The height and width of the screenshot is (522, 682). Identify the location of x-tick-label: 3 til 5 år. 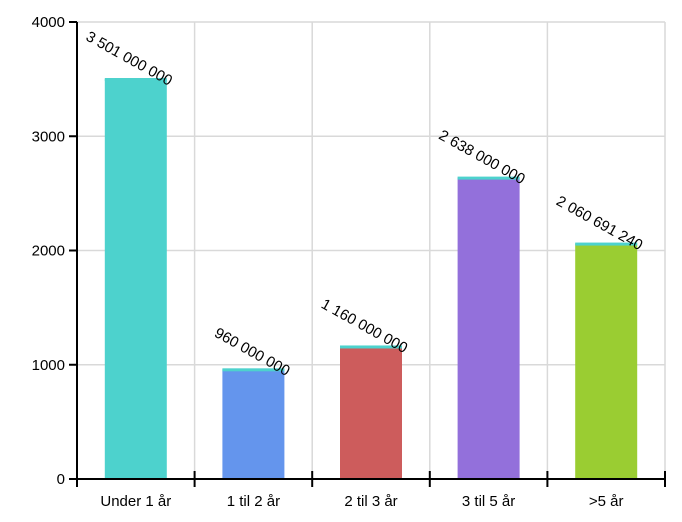
(488, 501).